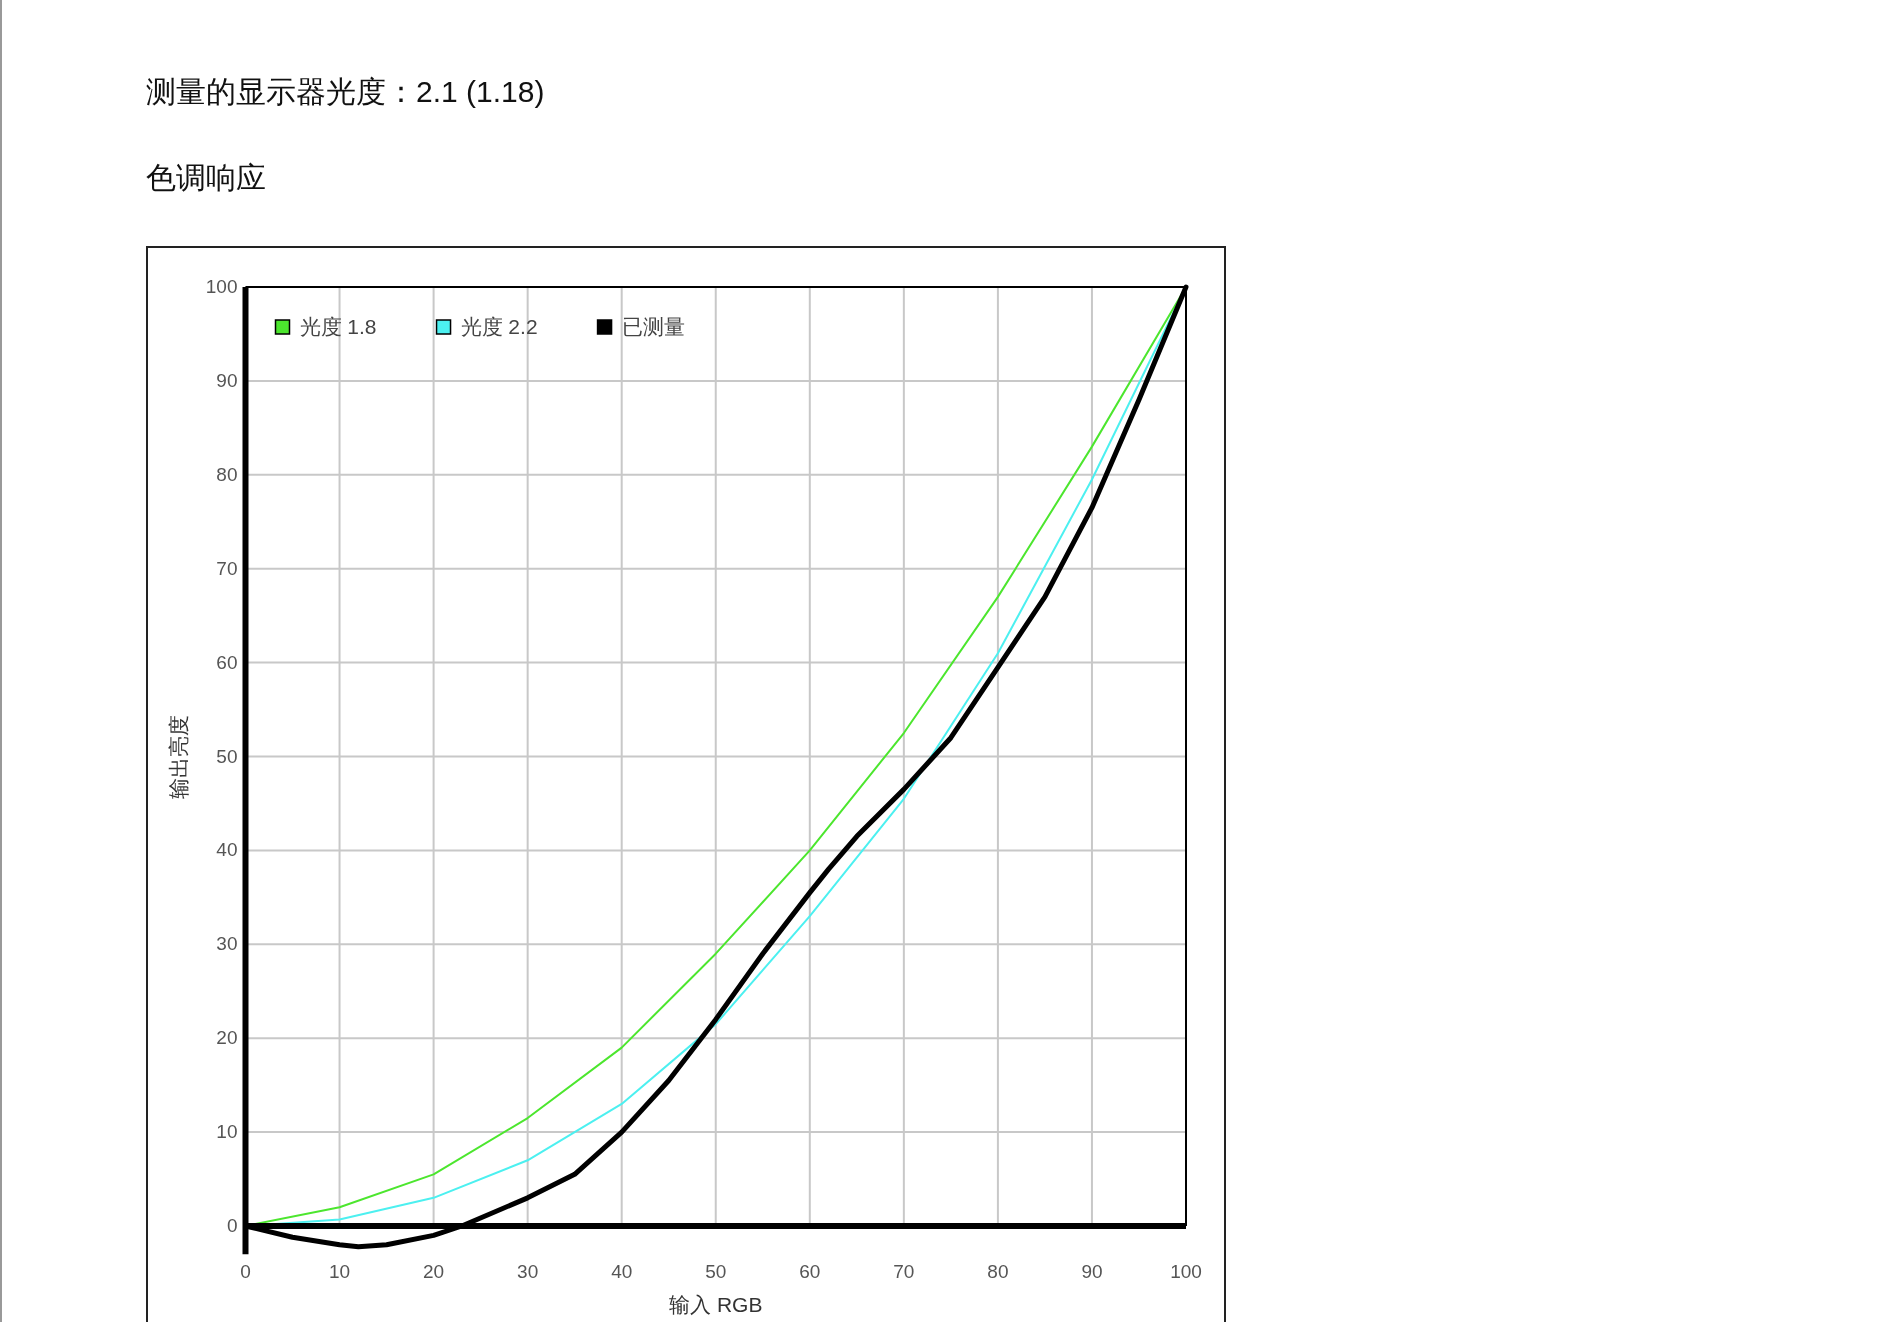 This screenshot has height=1322, width=1878. What do you see at coordinates (227, 944) in the screenshot?
I see `y-tick-label: 30` at bounding box center [227, 944].